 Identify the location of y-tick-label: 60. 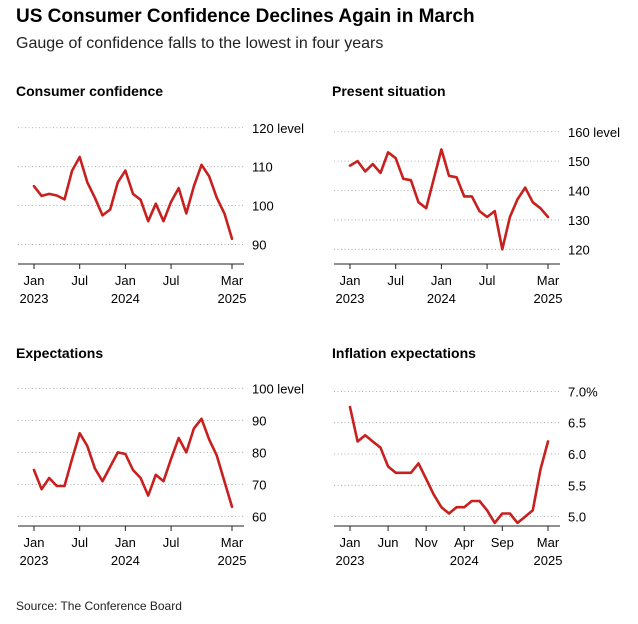
(259, 516).